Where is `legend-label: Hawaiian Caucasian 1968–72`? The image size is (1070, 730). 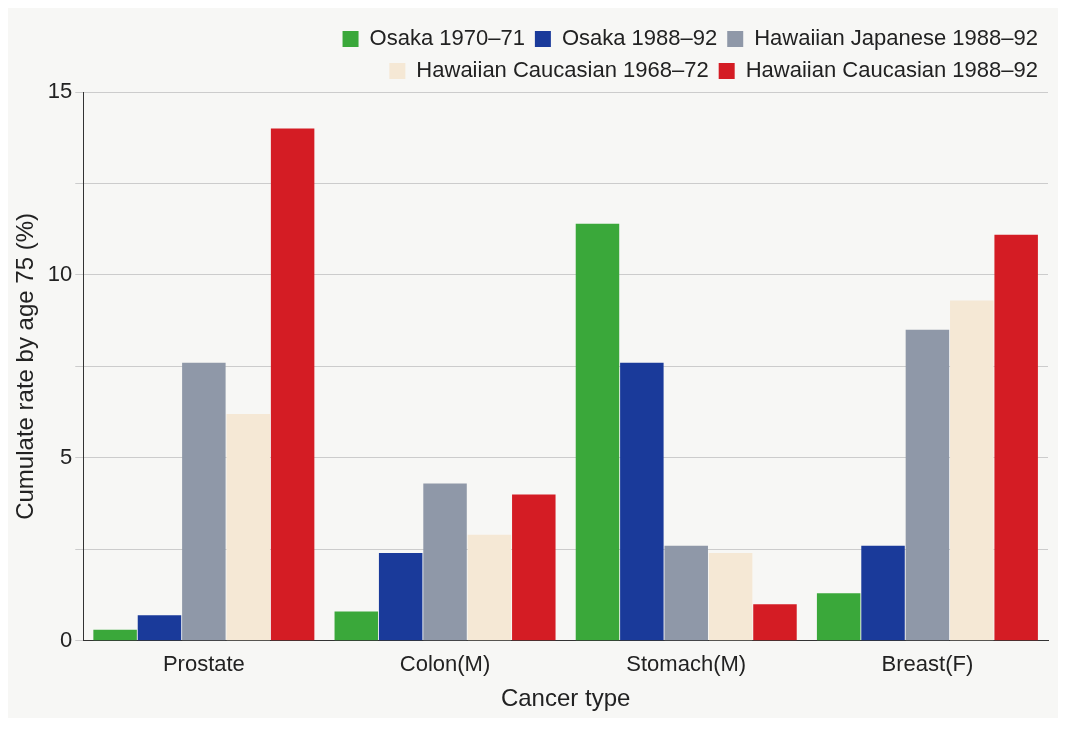 legend-label: Hawaiian Caucasian 1968–72 is located at coordinates (562, 70).